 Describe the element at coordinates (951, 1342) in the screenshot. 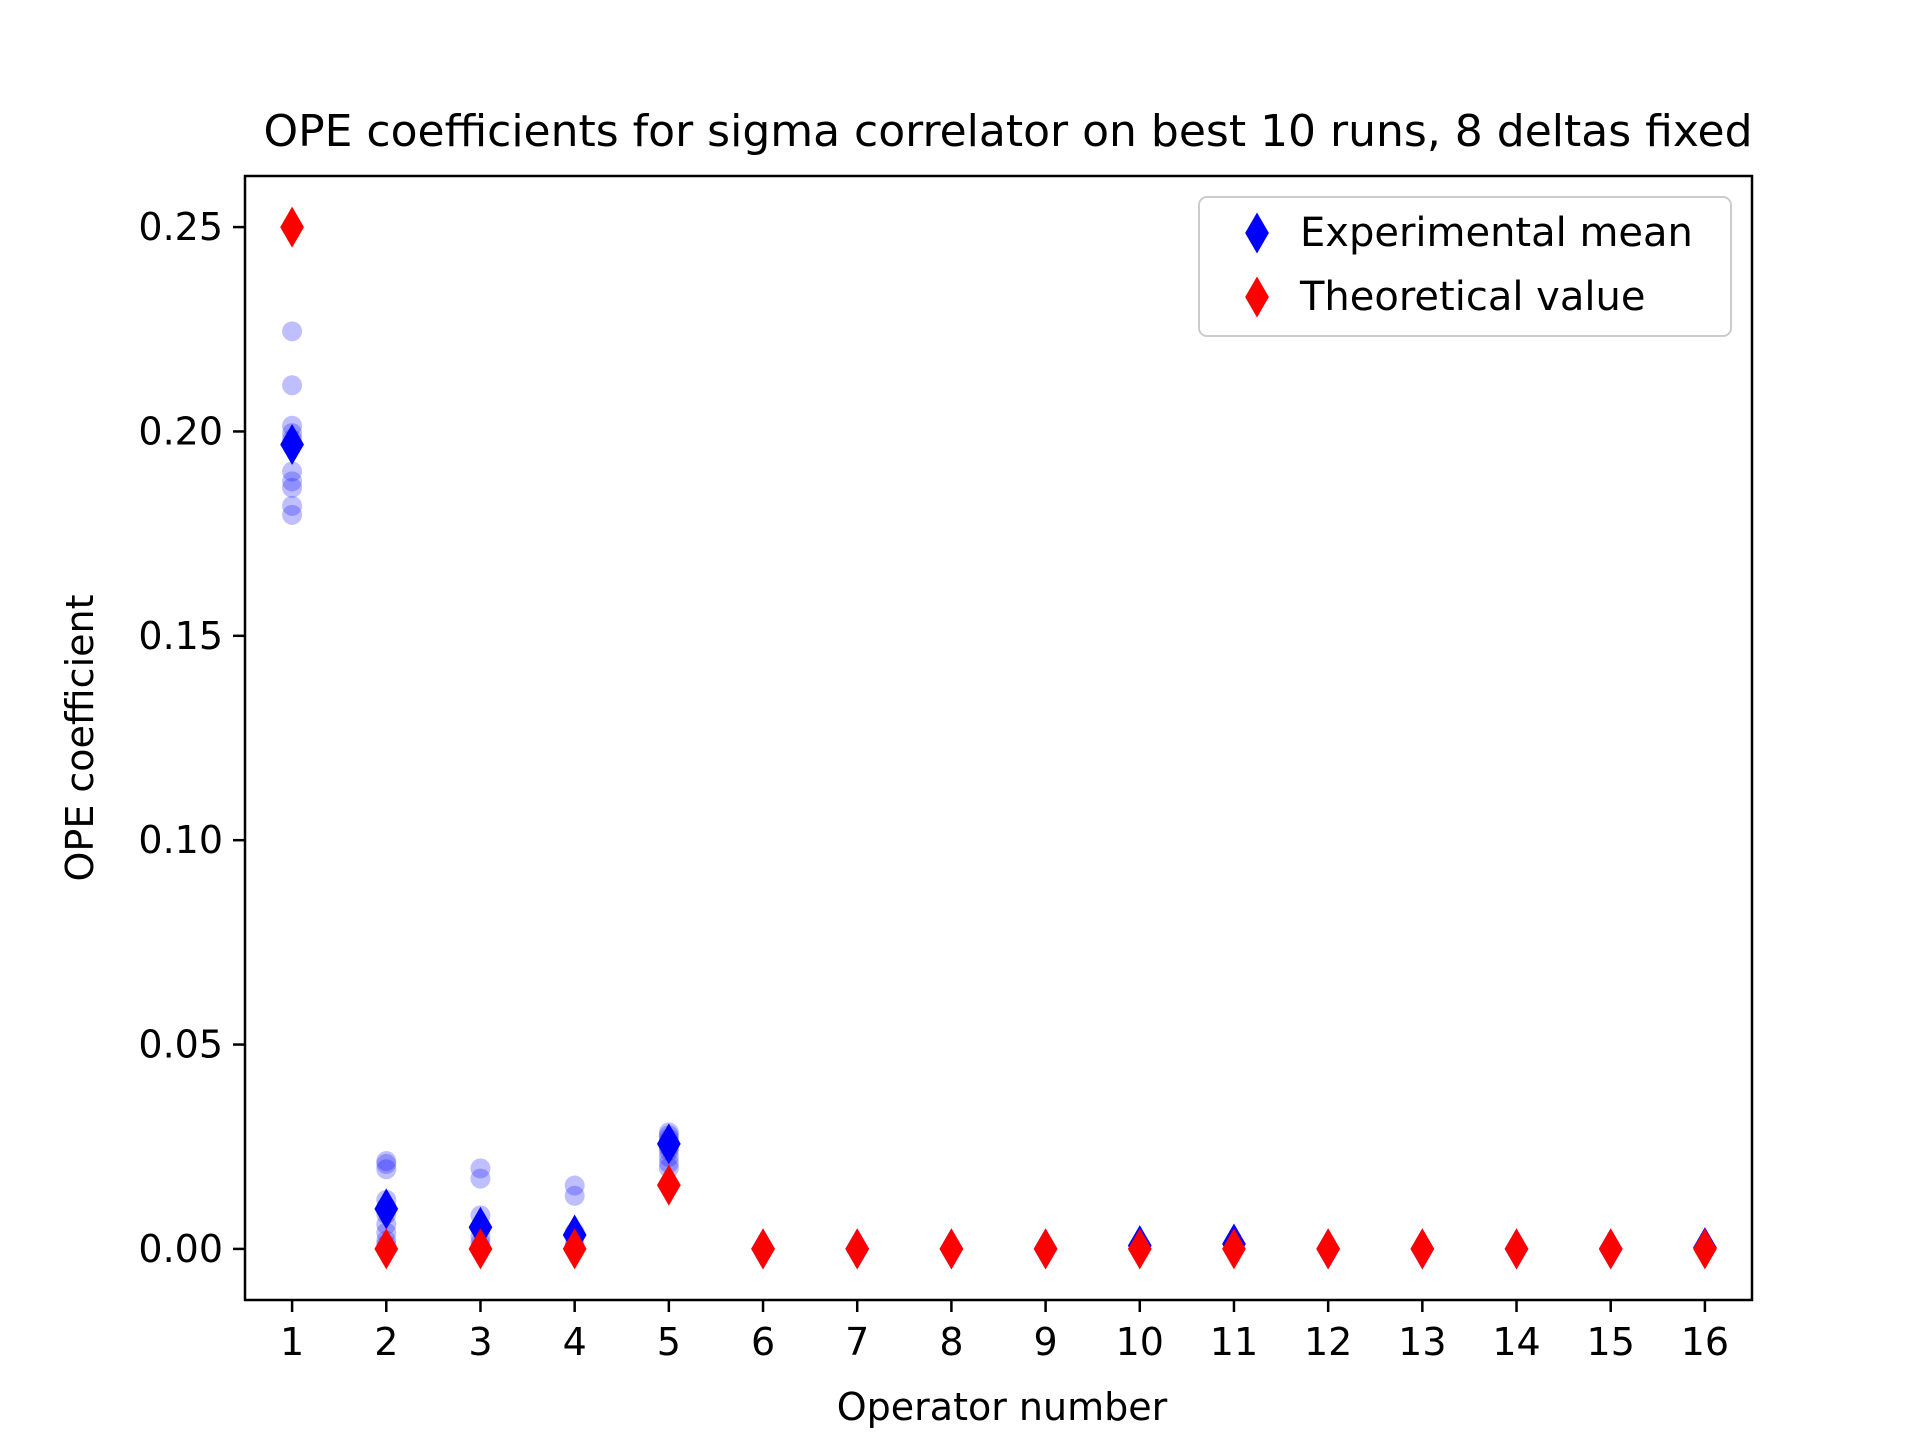

I see `x-tick-label: 8` at that location.